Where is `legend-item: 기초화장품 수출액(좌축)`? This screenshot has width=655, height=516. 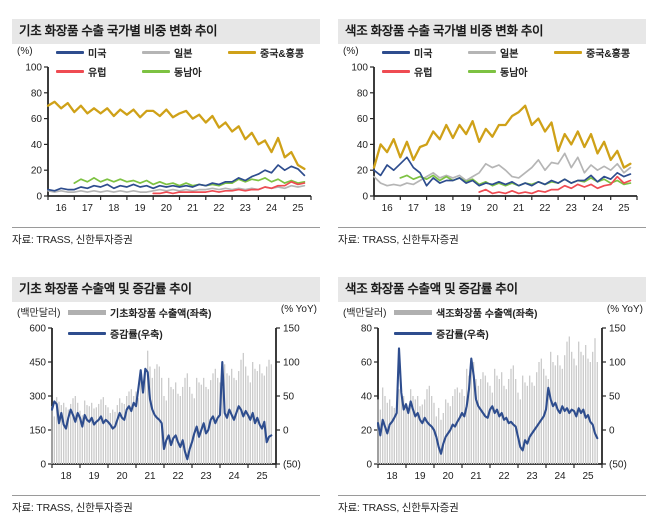
legend-item: 기초화장품 수출액(좌축) is located at coordinates (139, 312).